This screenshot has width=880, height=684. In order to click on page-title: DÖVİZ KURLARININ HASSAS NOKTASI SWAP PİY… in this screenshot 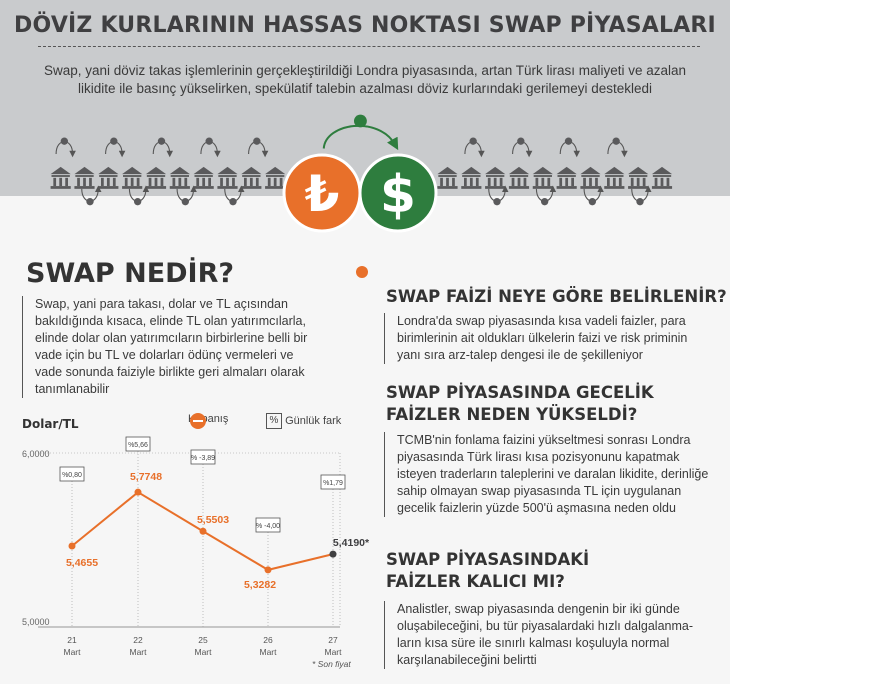, I will do `click(365, 25)`.